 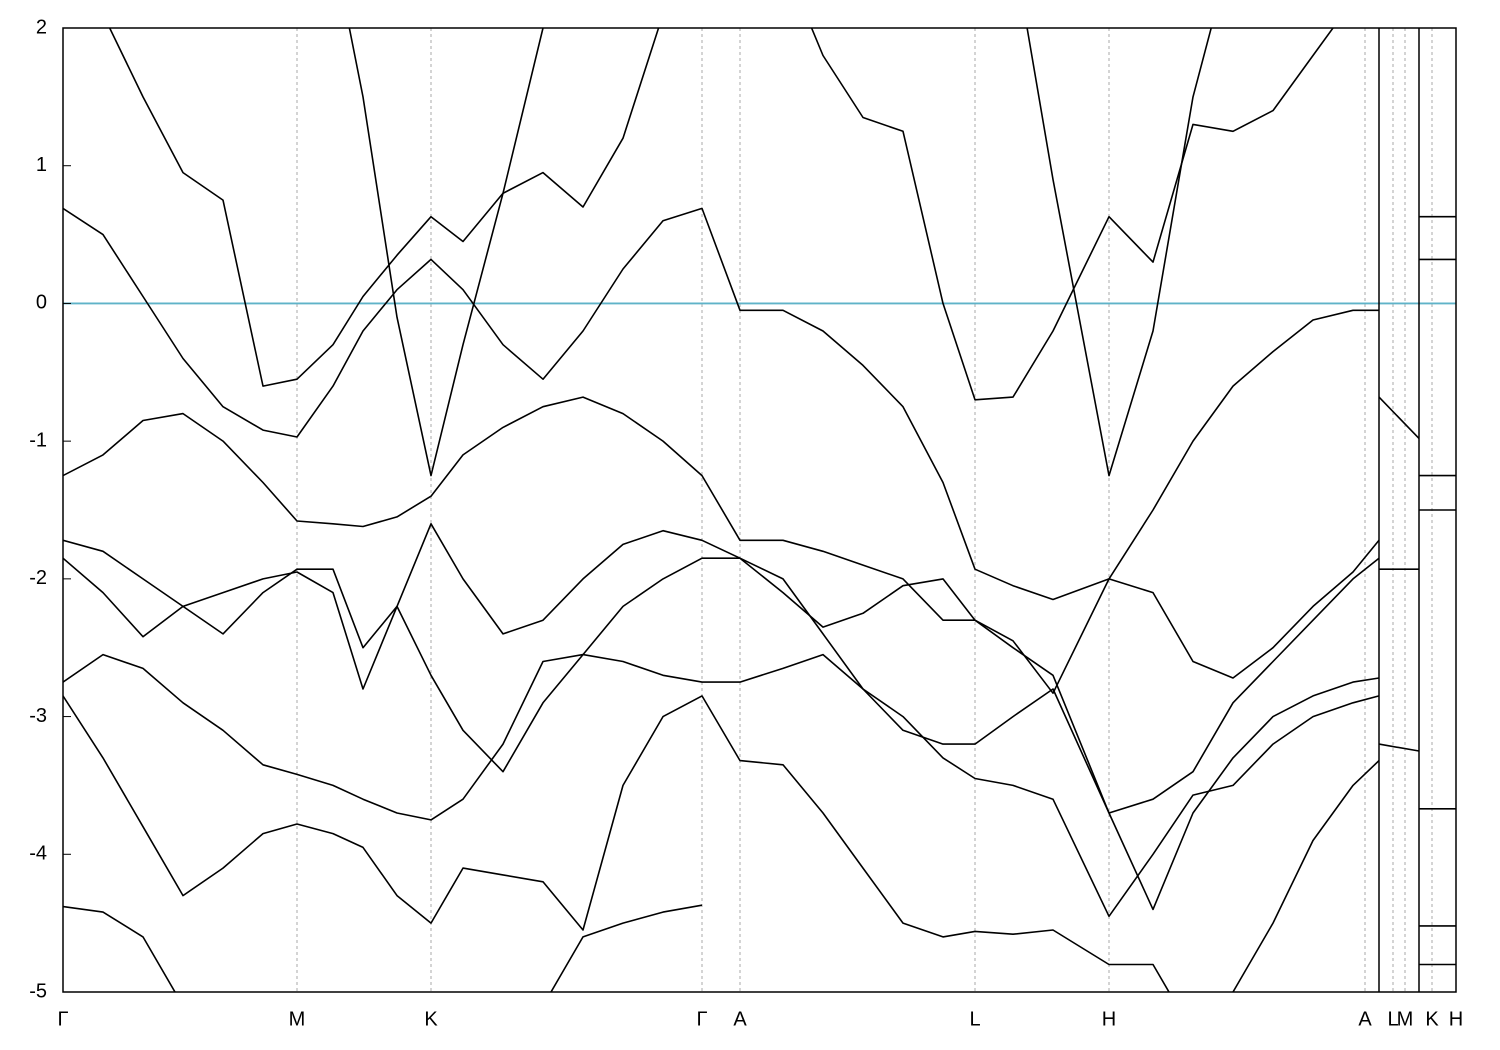 What do you see at coordinates (38, 991) in the screenshot?
I see `y-tick-label: -5` at bounding box center [38, 991].